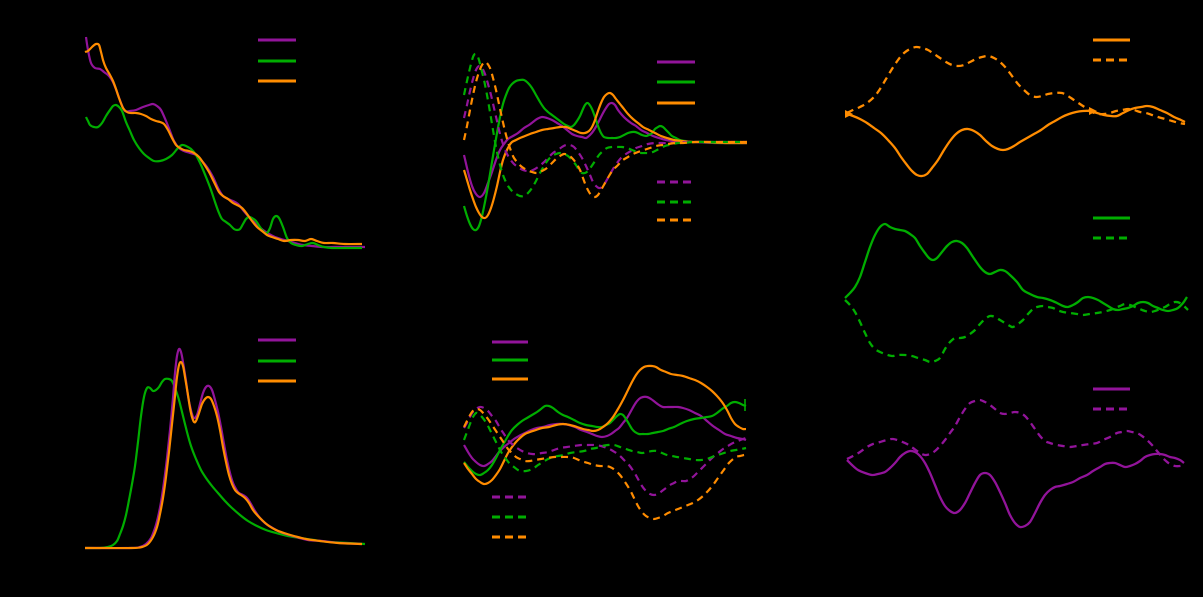 This screenshot has height=597, width=1203. I want to click on series-bottom-middle-orange-dashed, so click(605, 464).